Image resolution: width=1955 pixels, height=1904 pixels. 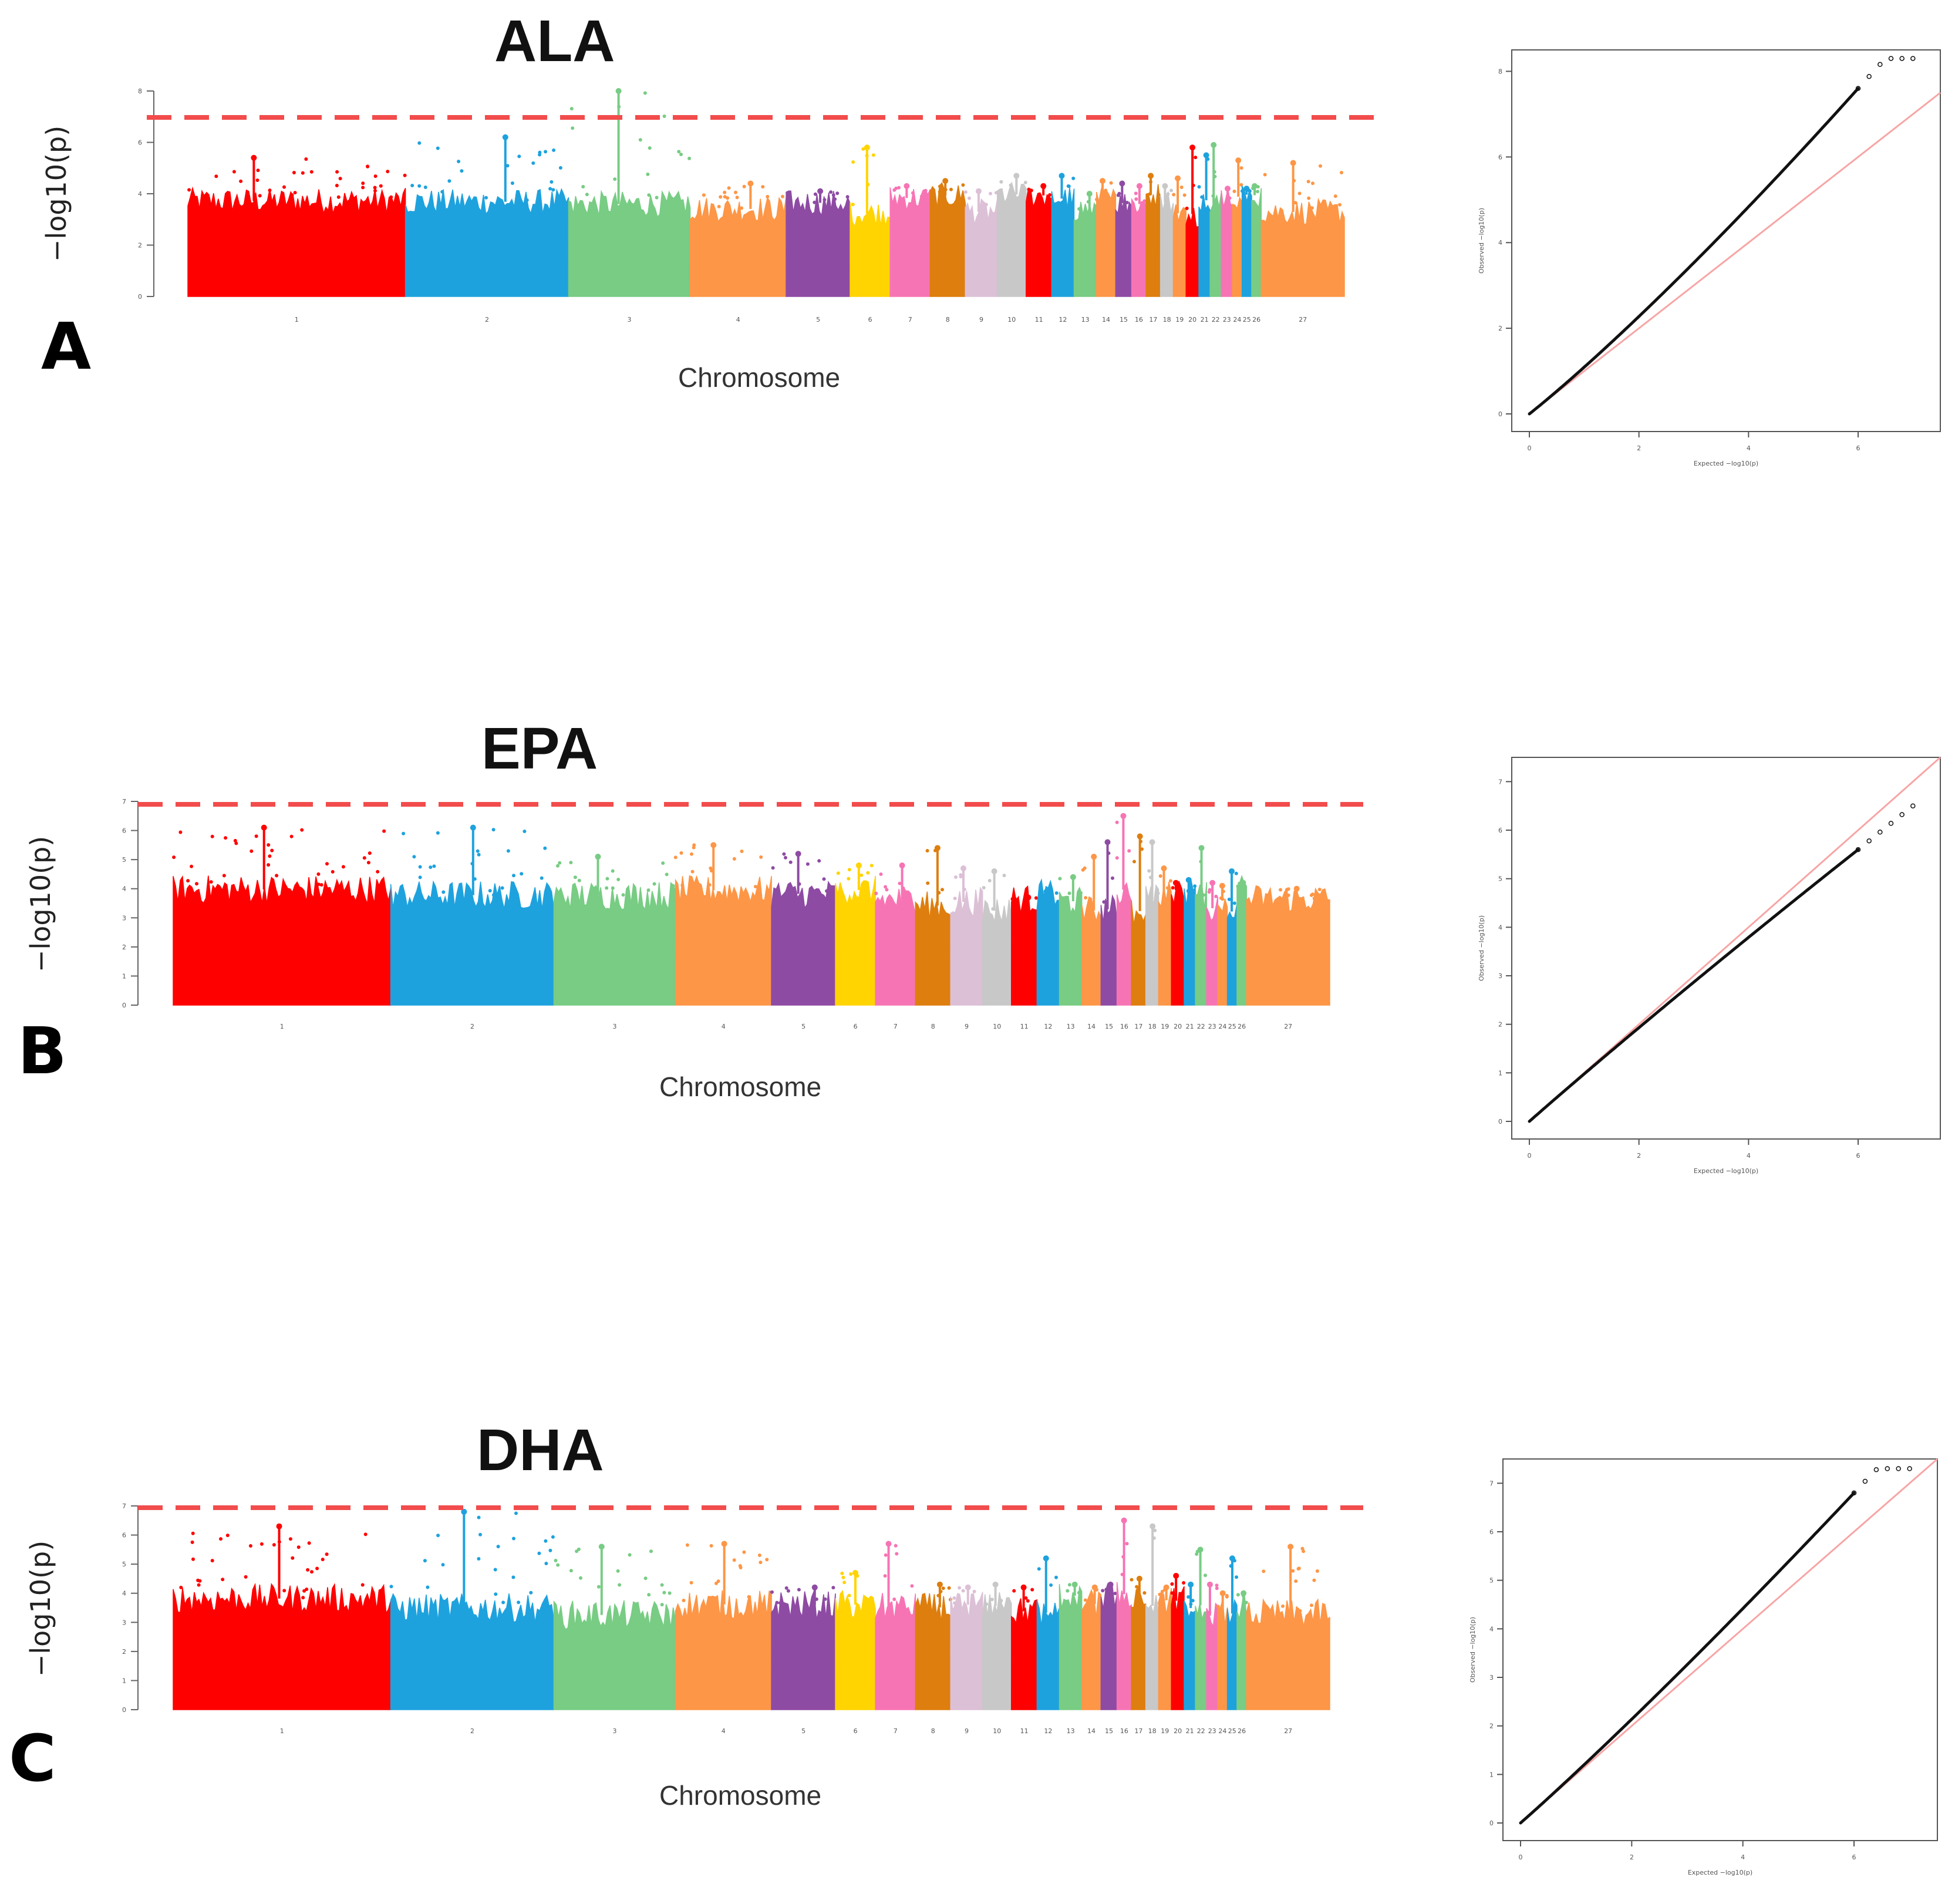 What do you see at coordinates (1109, 1026) in the screenshot?
I see `chromosome-tick-label: 15` at bounding box center [1109, 1026].